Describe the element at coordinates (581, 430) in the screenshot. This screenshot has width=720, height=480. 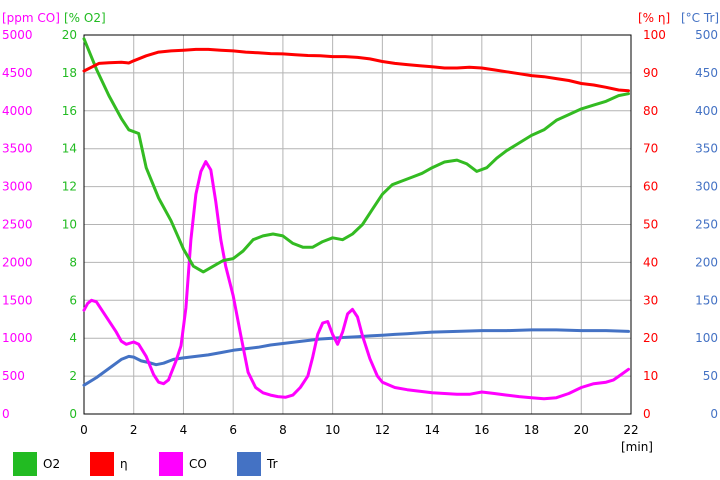
I see `x-tick-label: 20` at that location.